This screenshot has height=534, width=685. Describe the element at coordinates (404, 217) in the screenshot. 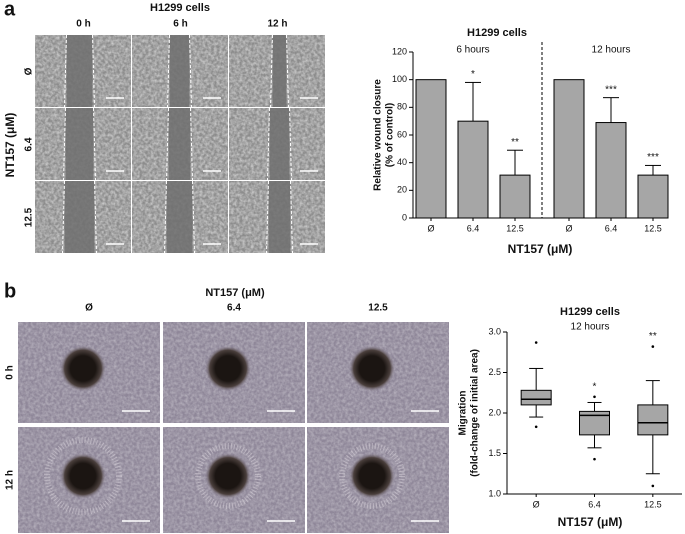

I see `y-tick-label: 0` at that location.